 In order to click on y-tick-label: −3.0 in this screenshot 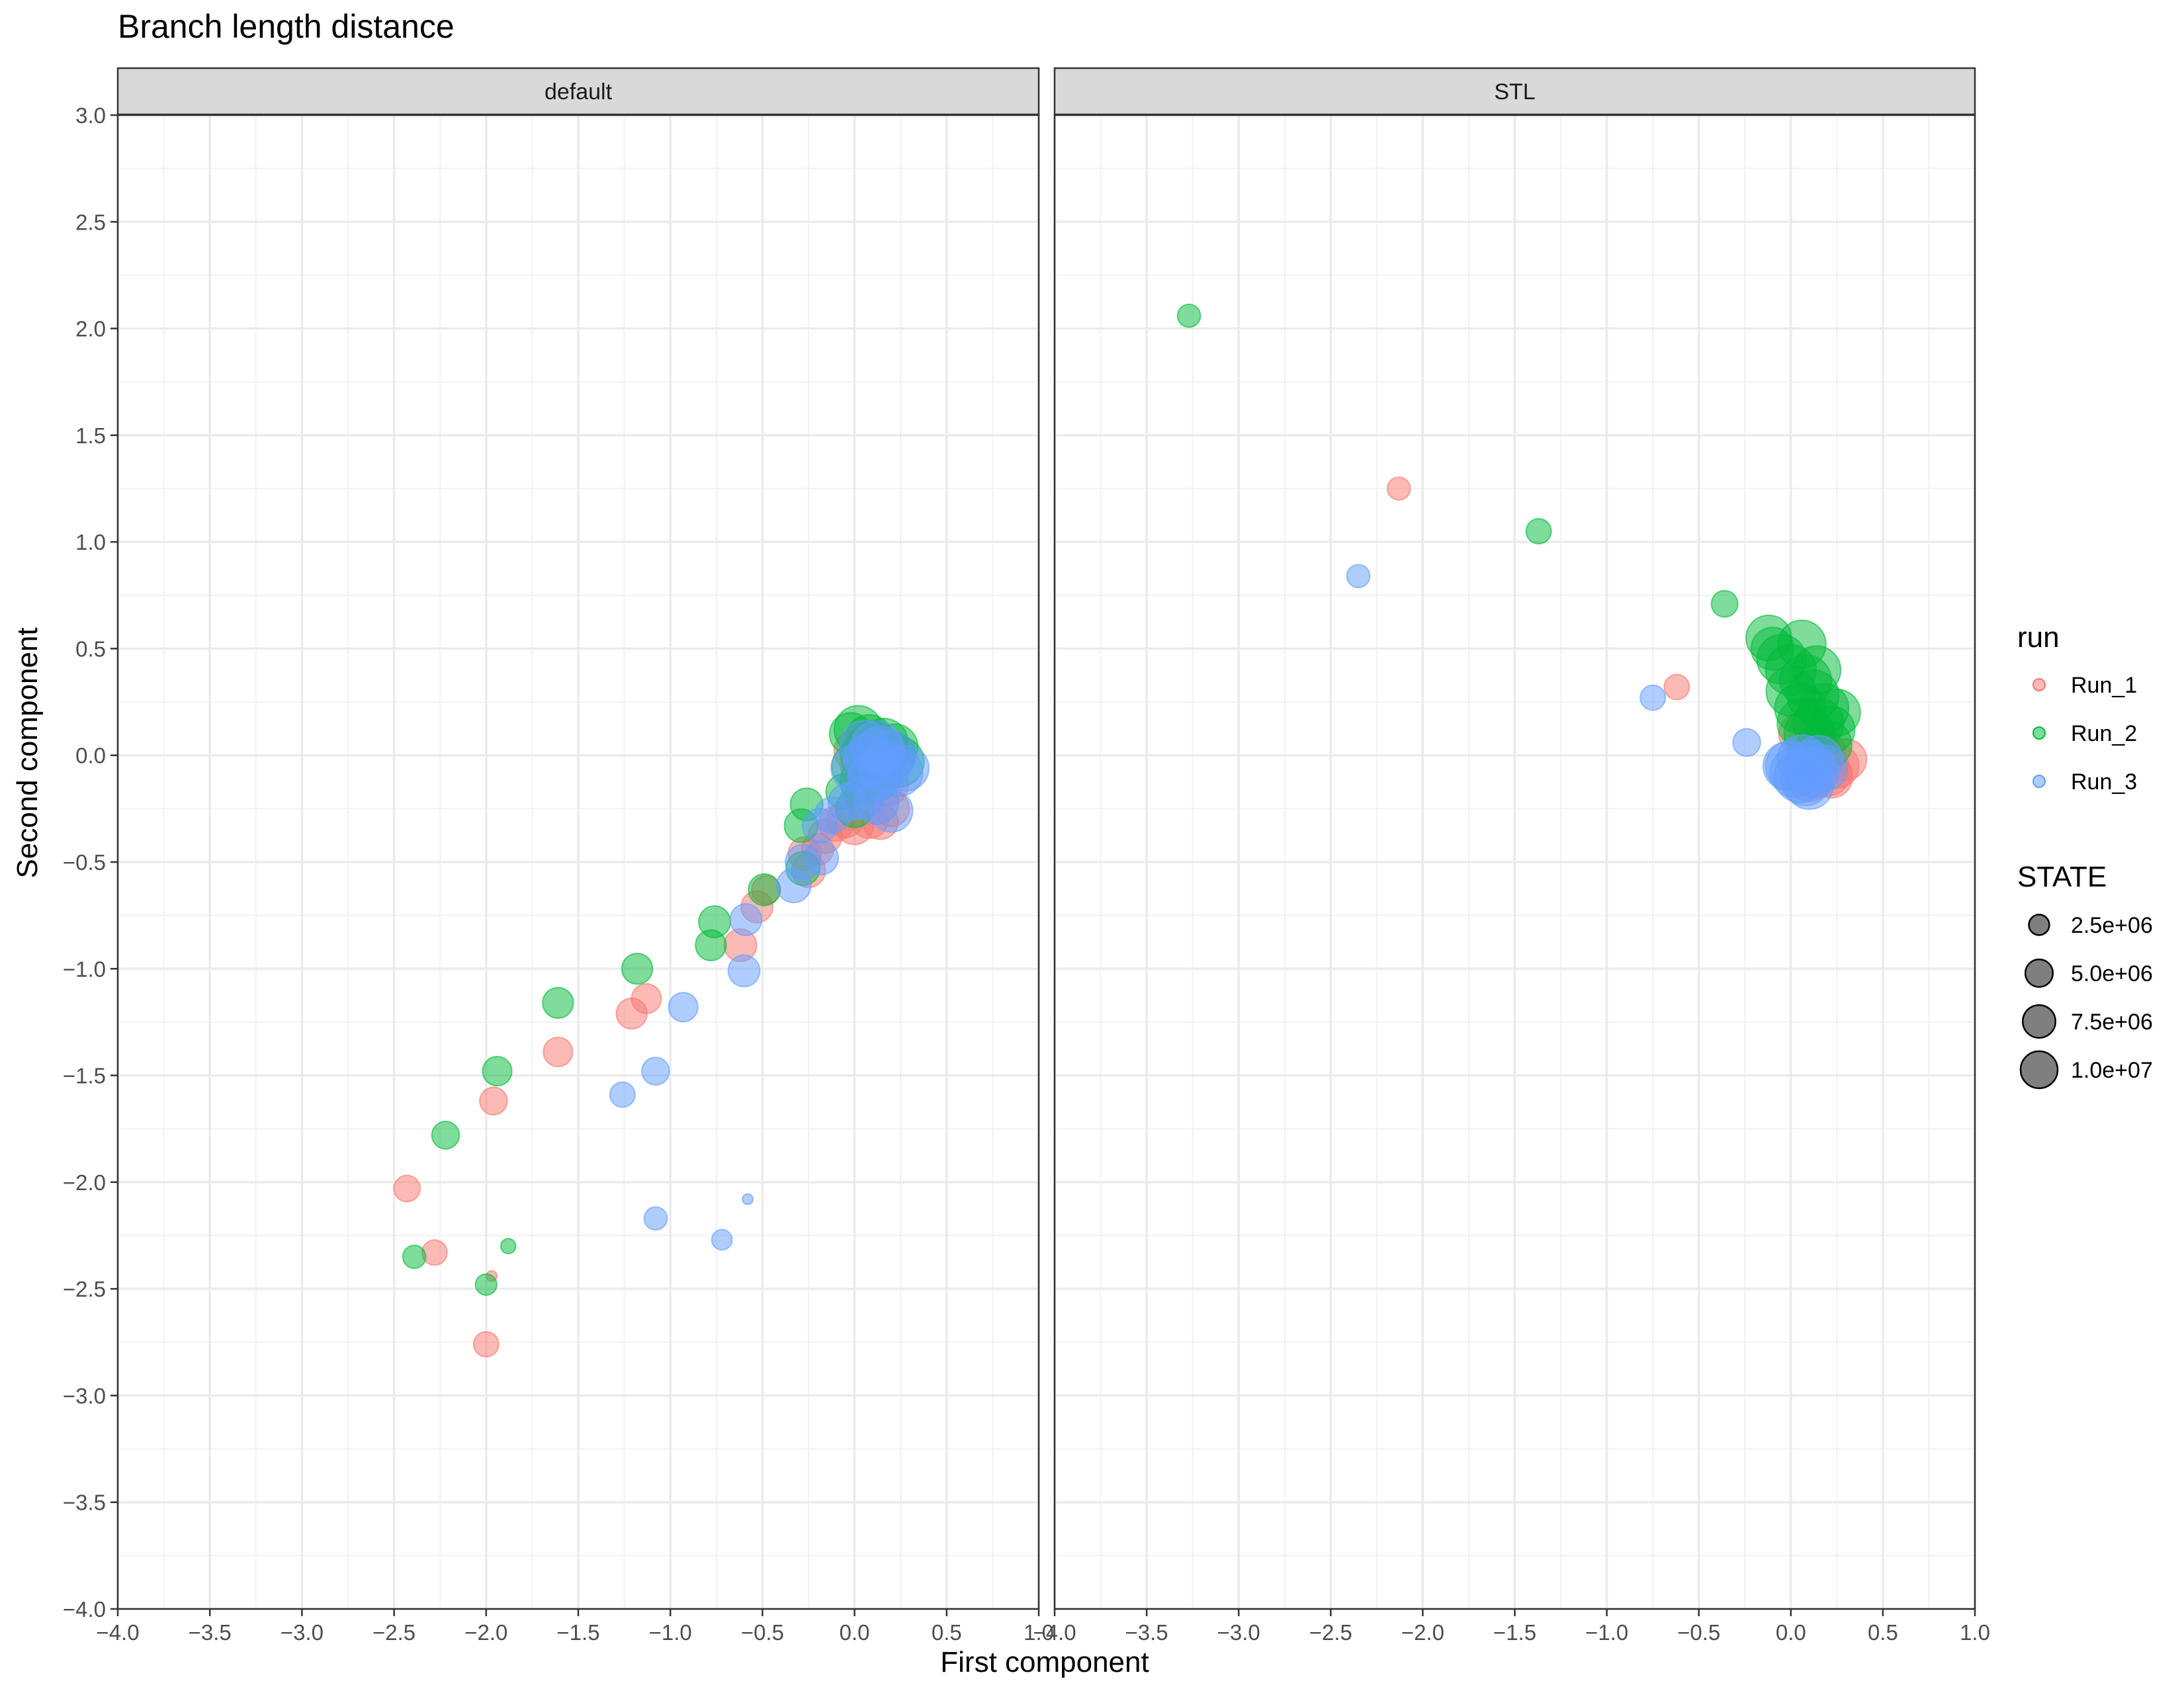, I will do `click(84, 1395)`.